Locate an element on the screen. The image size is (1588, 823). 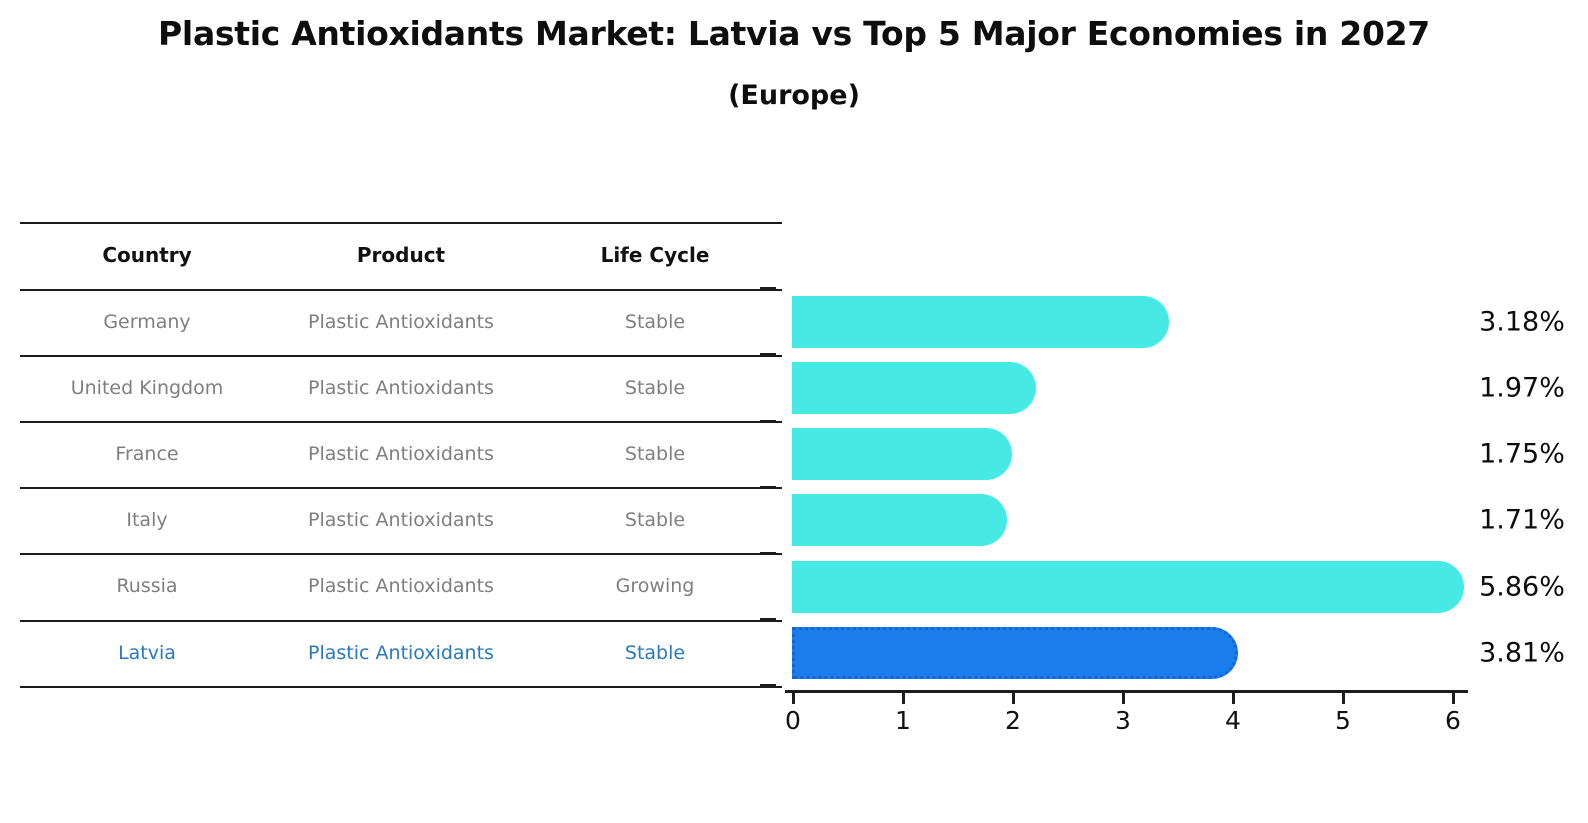
bar-united-kingdom is located at coordinates (914, 387).